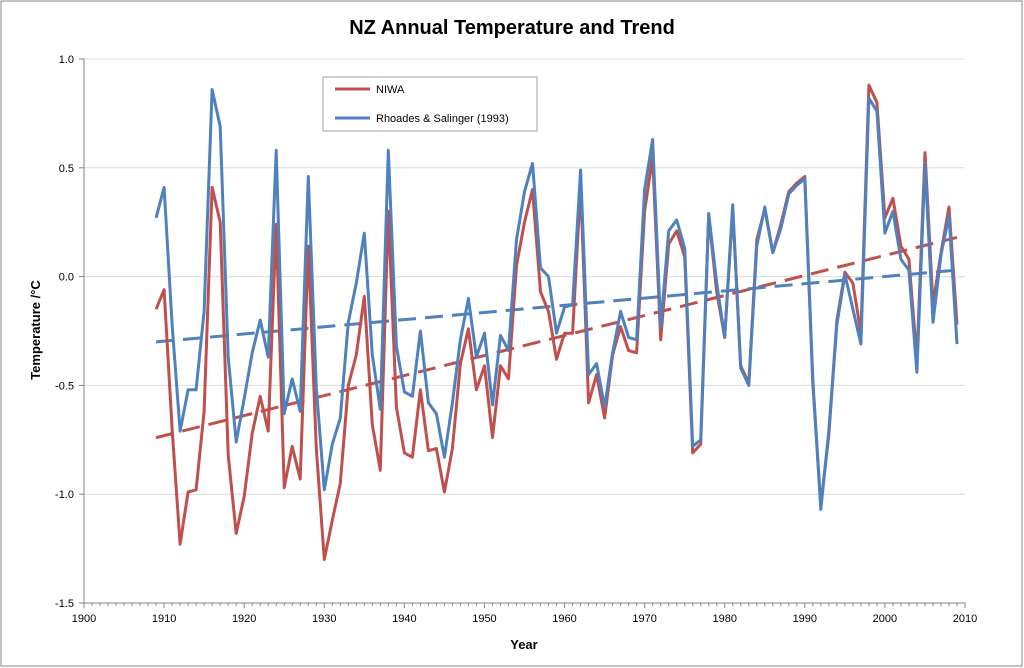 The height and width of the screenshot is (668, 1024). What do you see at coordinates (324, 619) in the screenshot?
I see `x-tick-label: 1930` at bounding box center [324, 619].